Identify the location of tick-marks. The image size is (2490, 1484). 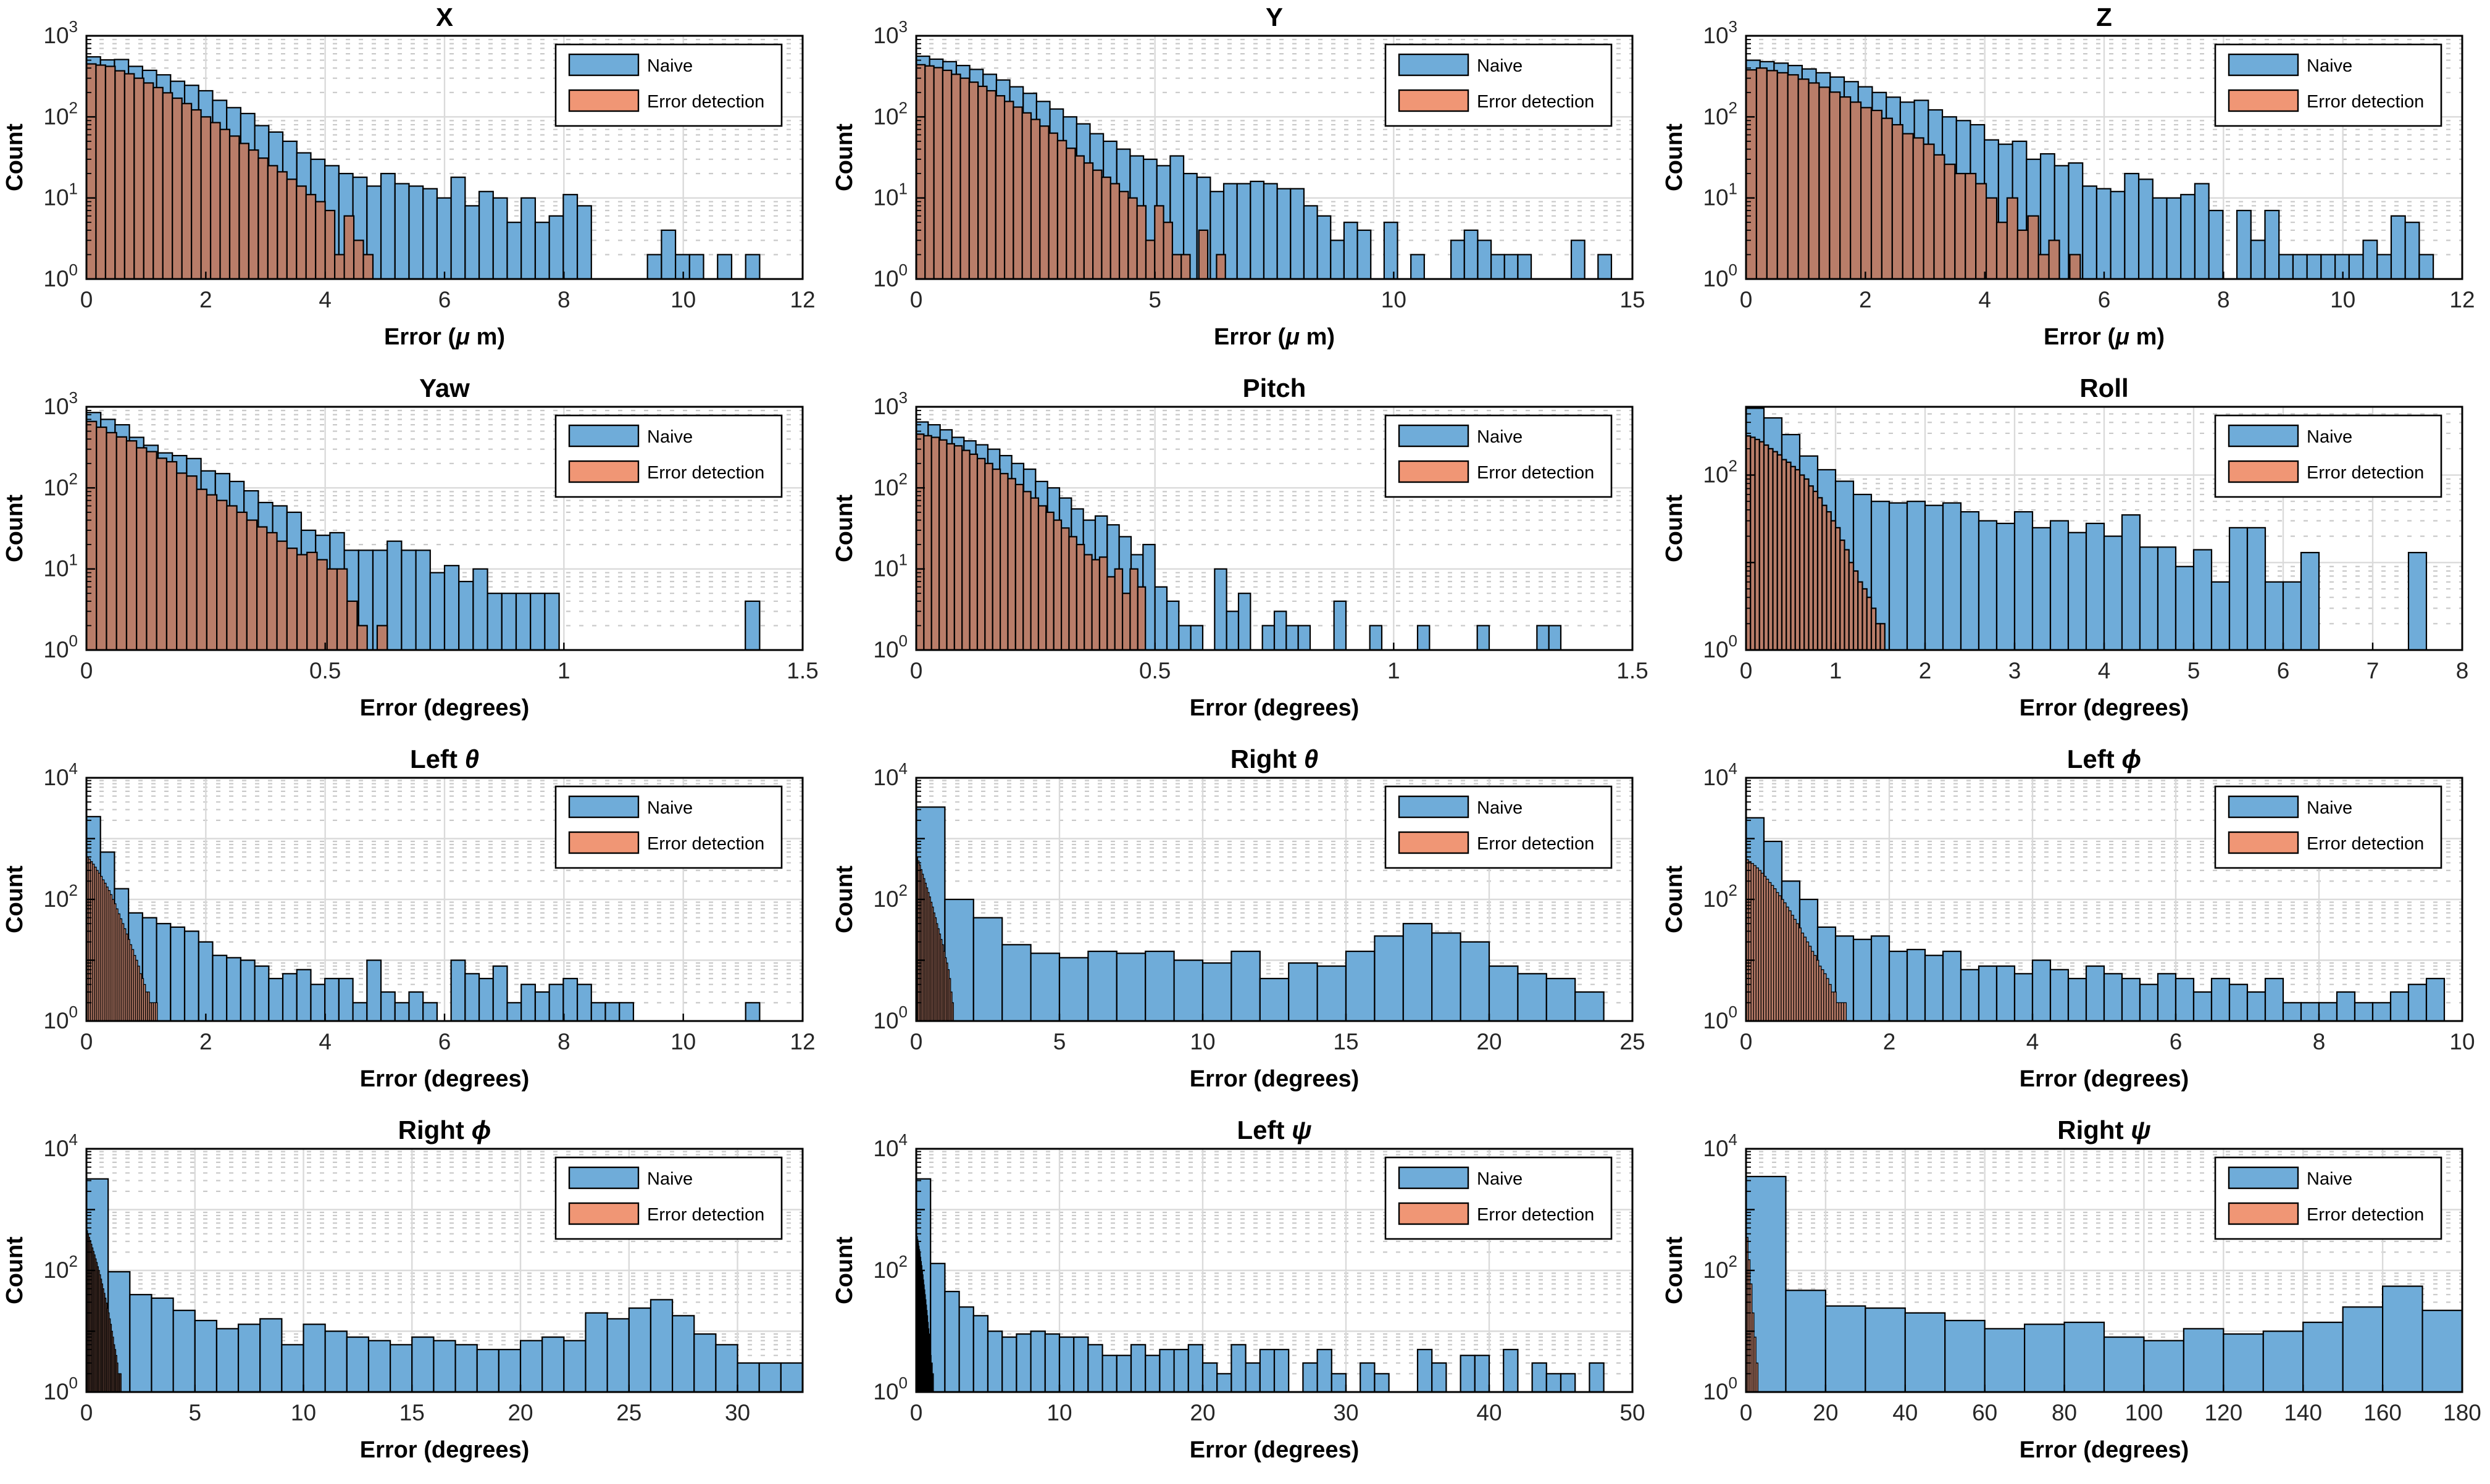
(2104, 528).